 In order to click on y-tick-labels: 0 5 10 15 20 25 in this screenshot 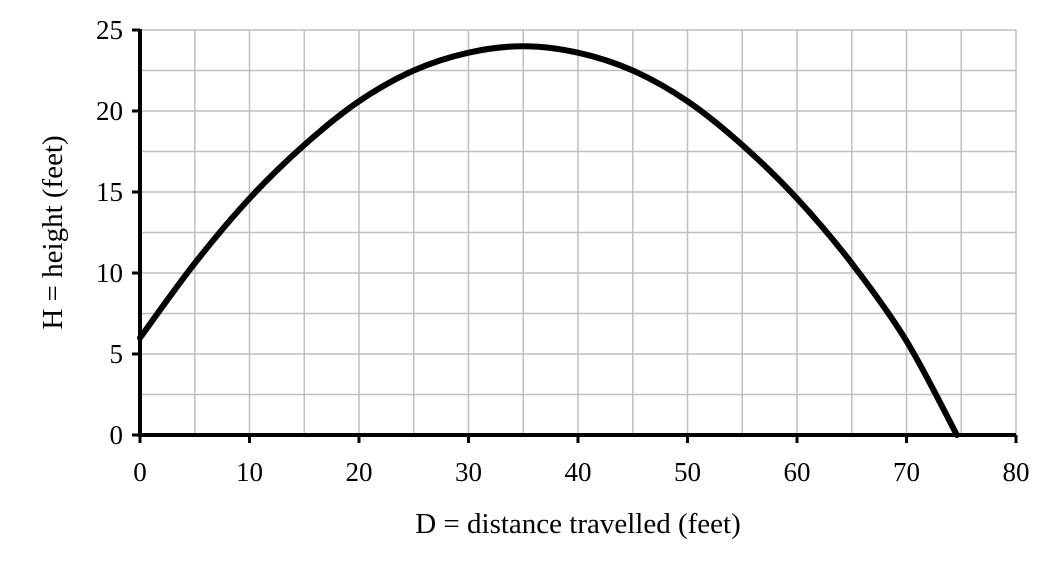, I will do `click(109, 232)`.